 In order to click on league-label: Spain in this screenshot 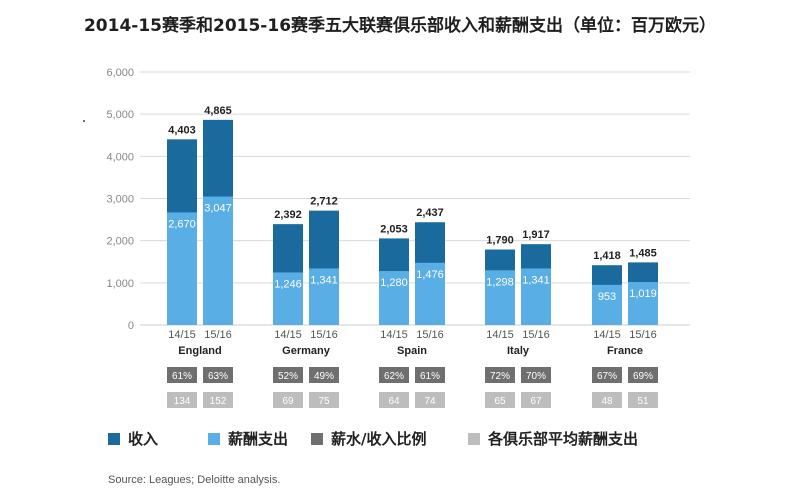, I will do `click(412, 351)`.